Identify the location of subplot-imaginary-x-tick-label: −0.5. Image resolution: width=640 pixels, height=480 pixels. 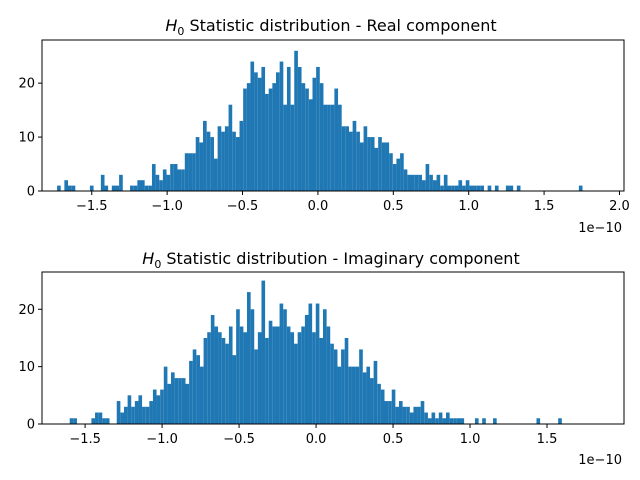
(239, 439).